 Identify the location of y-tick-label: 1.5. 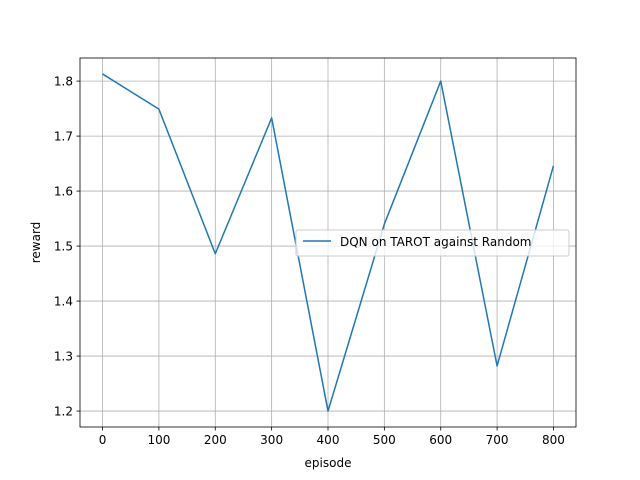
(63, 247).